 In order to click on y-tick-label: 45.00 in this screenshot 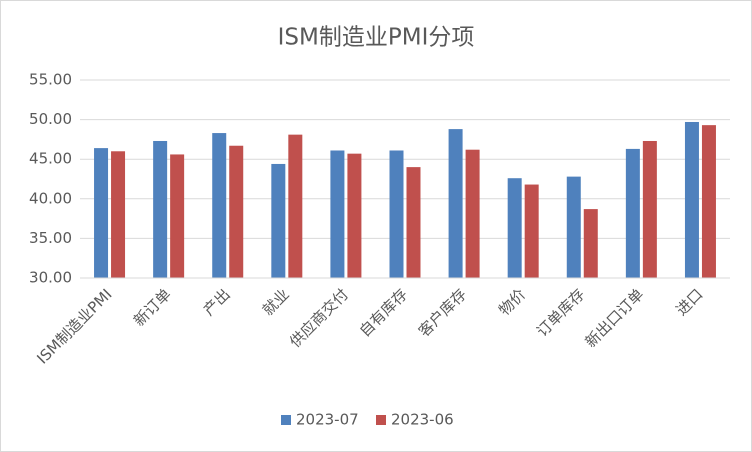, I will do `click(50, 159)`.